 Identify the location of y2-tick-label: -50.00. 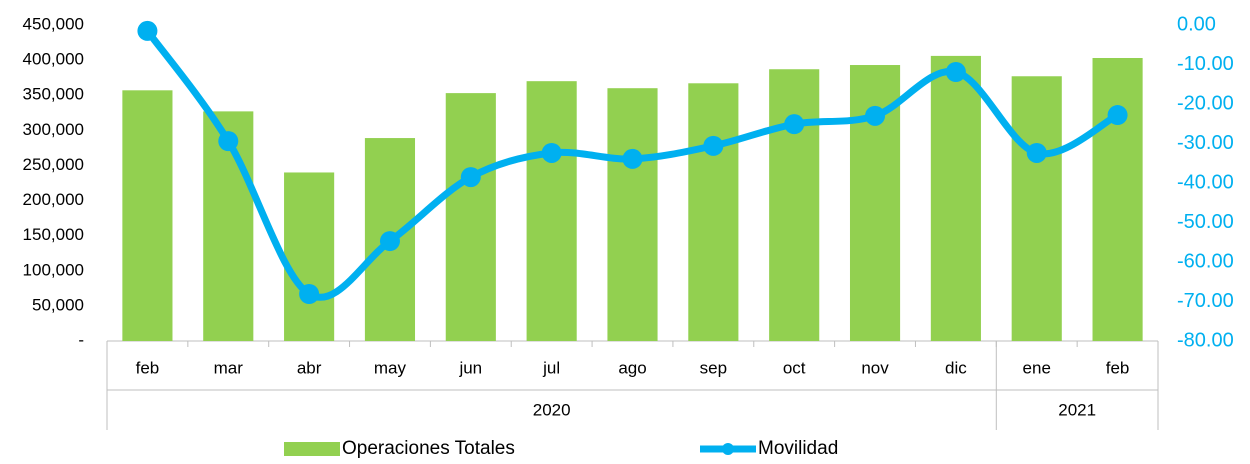
(1205, 222).